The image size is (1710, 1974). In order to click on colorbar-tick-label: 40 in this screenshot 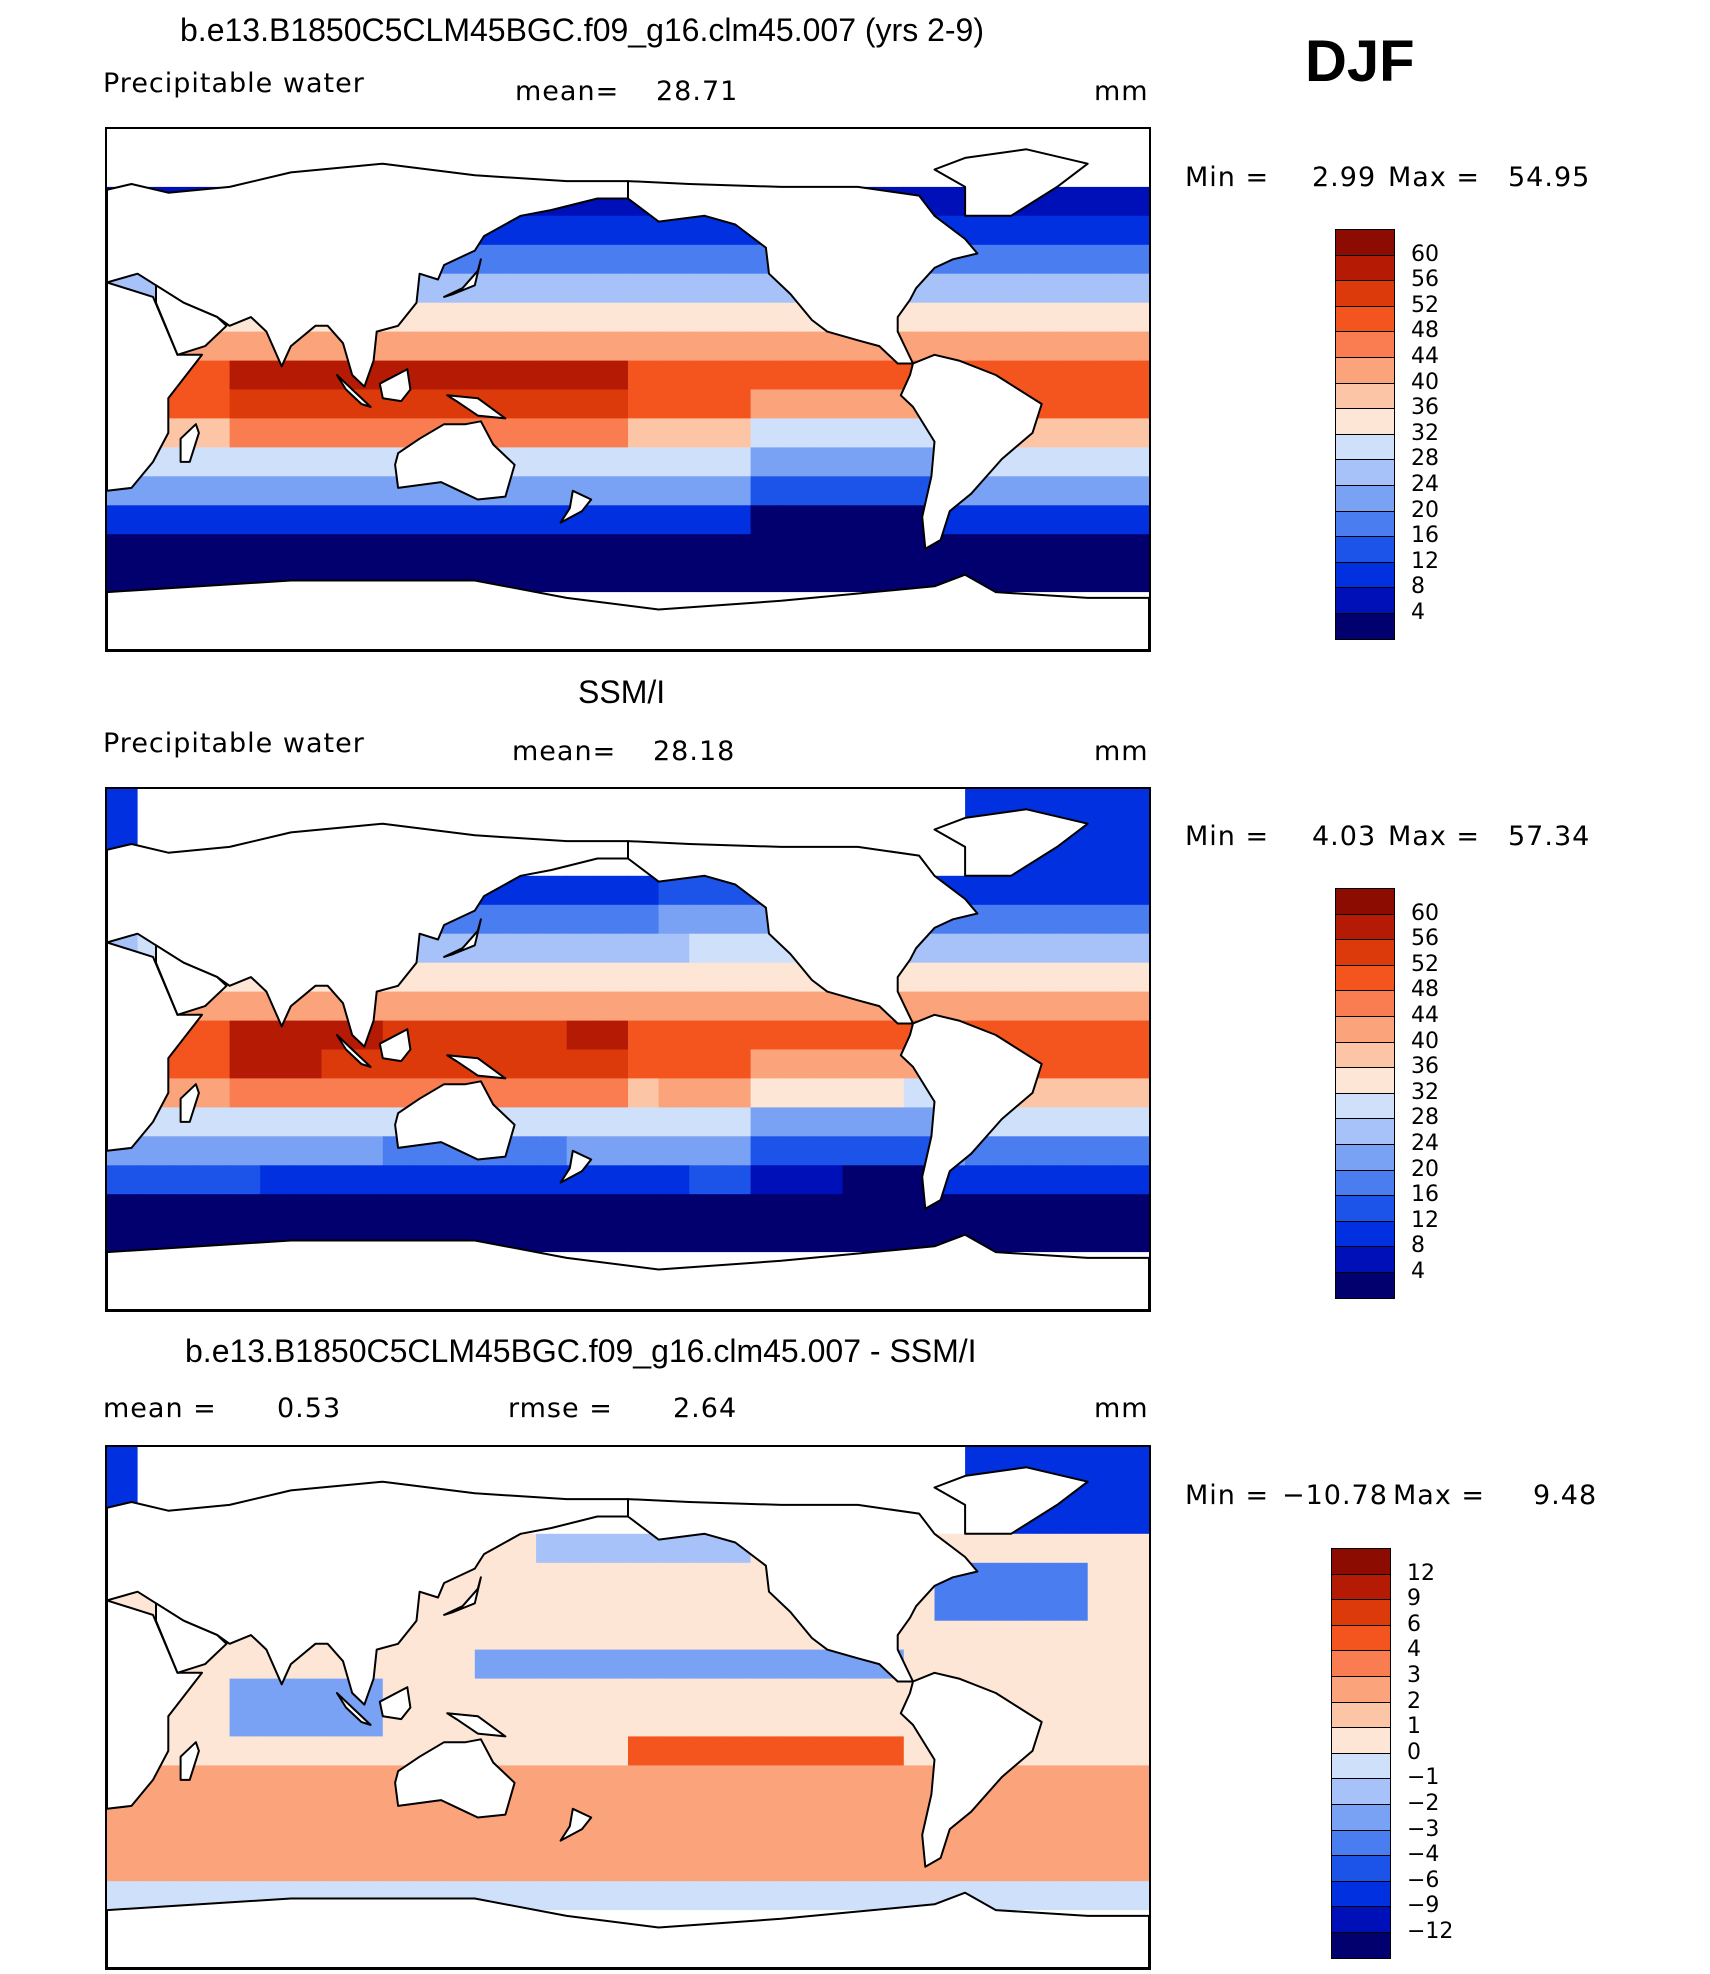, I will do `click(1425, 382)`.